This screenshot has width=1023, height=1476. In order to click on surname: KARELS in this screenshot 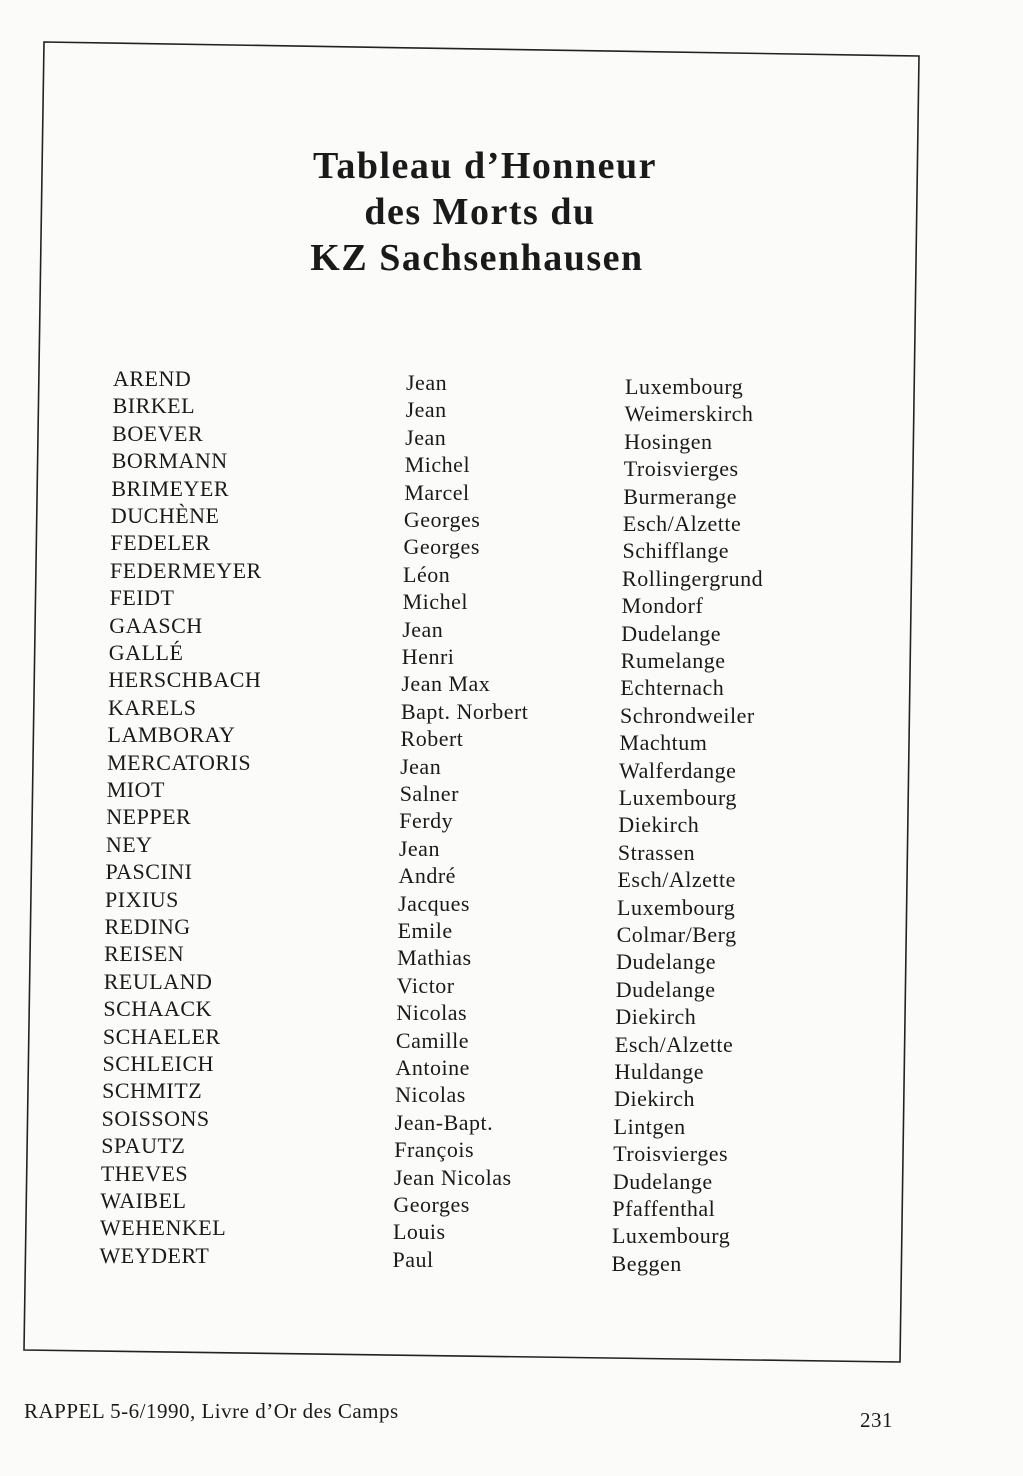, I will do `click(152, 707)`.